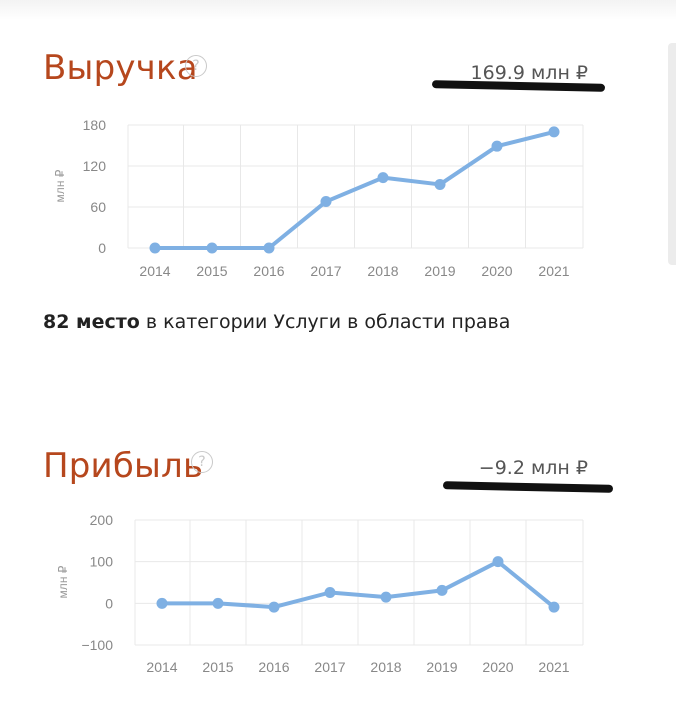 The width and height of the screenshot is (676, 702). What do you see at coordinates (202, 462) in the screenshot?
I see `profit-help-icon: ?` at bounding box center [202, 462].